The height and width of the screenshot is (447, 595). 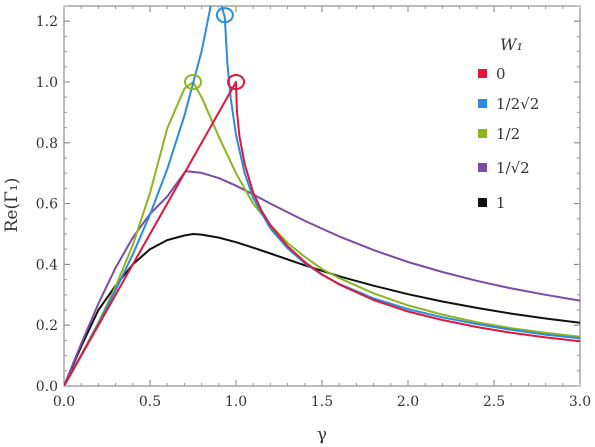 What do you see at coordinates (47, 326) in the screenshot?
I see `y-tick-label: 0.2` at bounding box center [47, 326].